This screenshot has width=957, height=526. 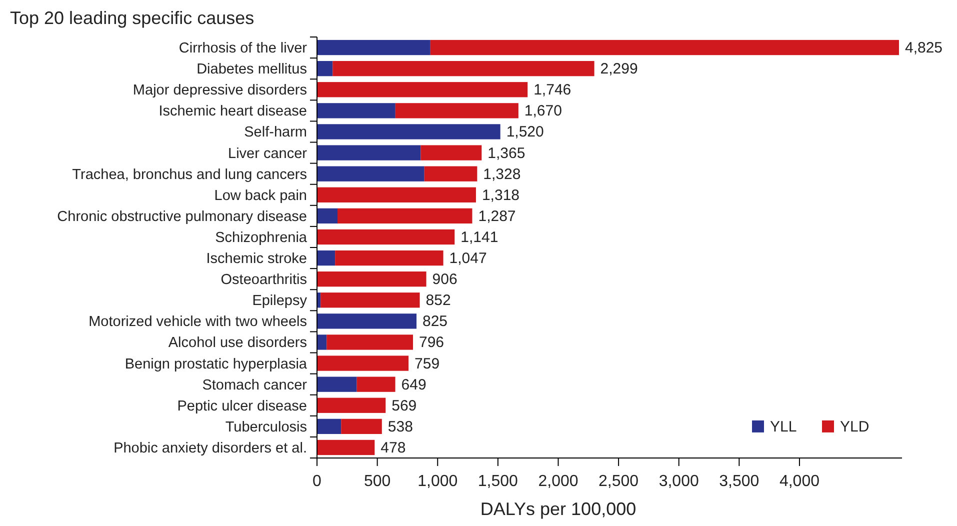 I want to click on y-tick-label: Liver cancer, so click(x=268, y=154).